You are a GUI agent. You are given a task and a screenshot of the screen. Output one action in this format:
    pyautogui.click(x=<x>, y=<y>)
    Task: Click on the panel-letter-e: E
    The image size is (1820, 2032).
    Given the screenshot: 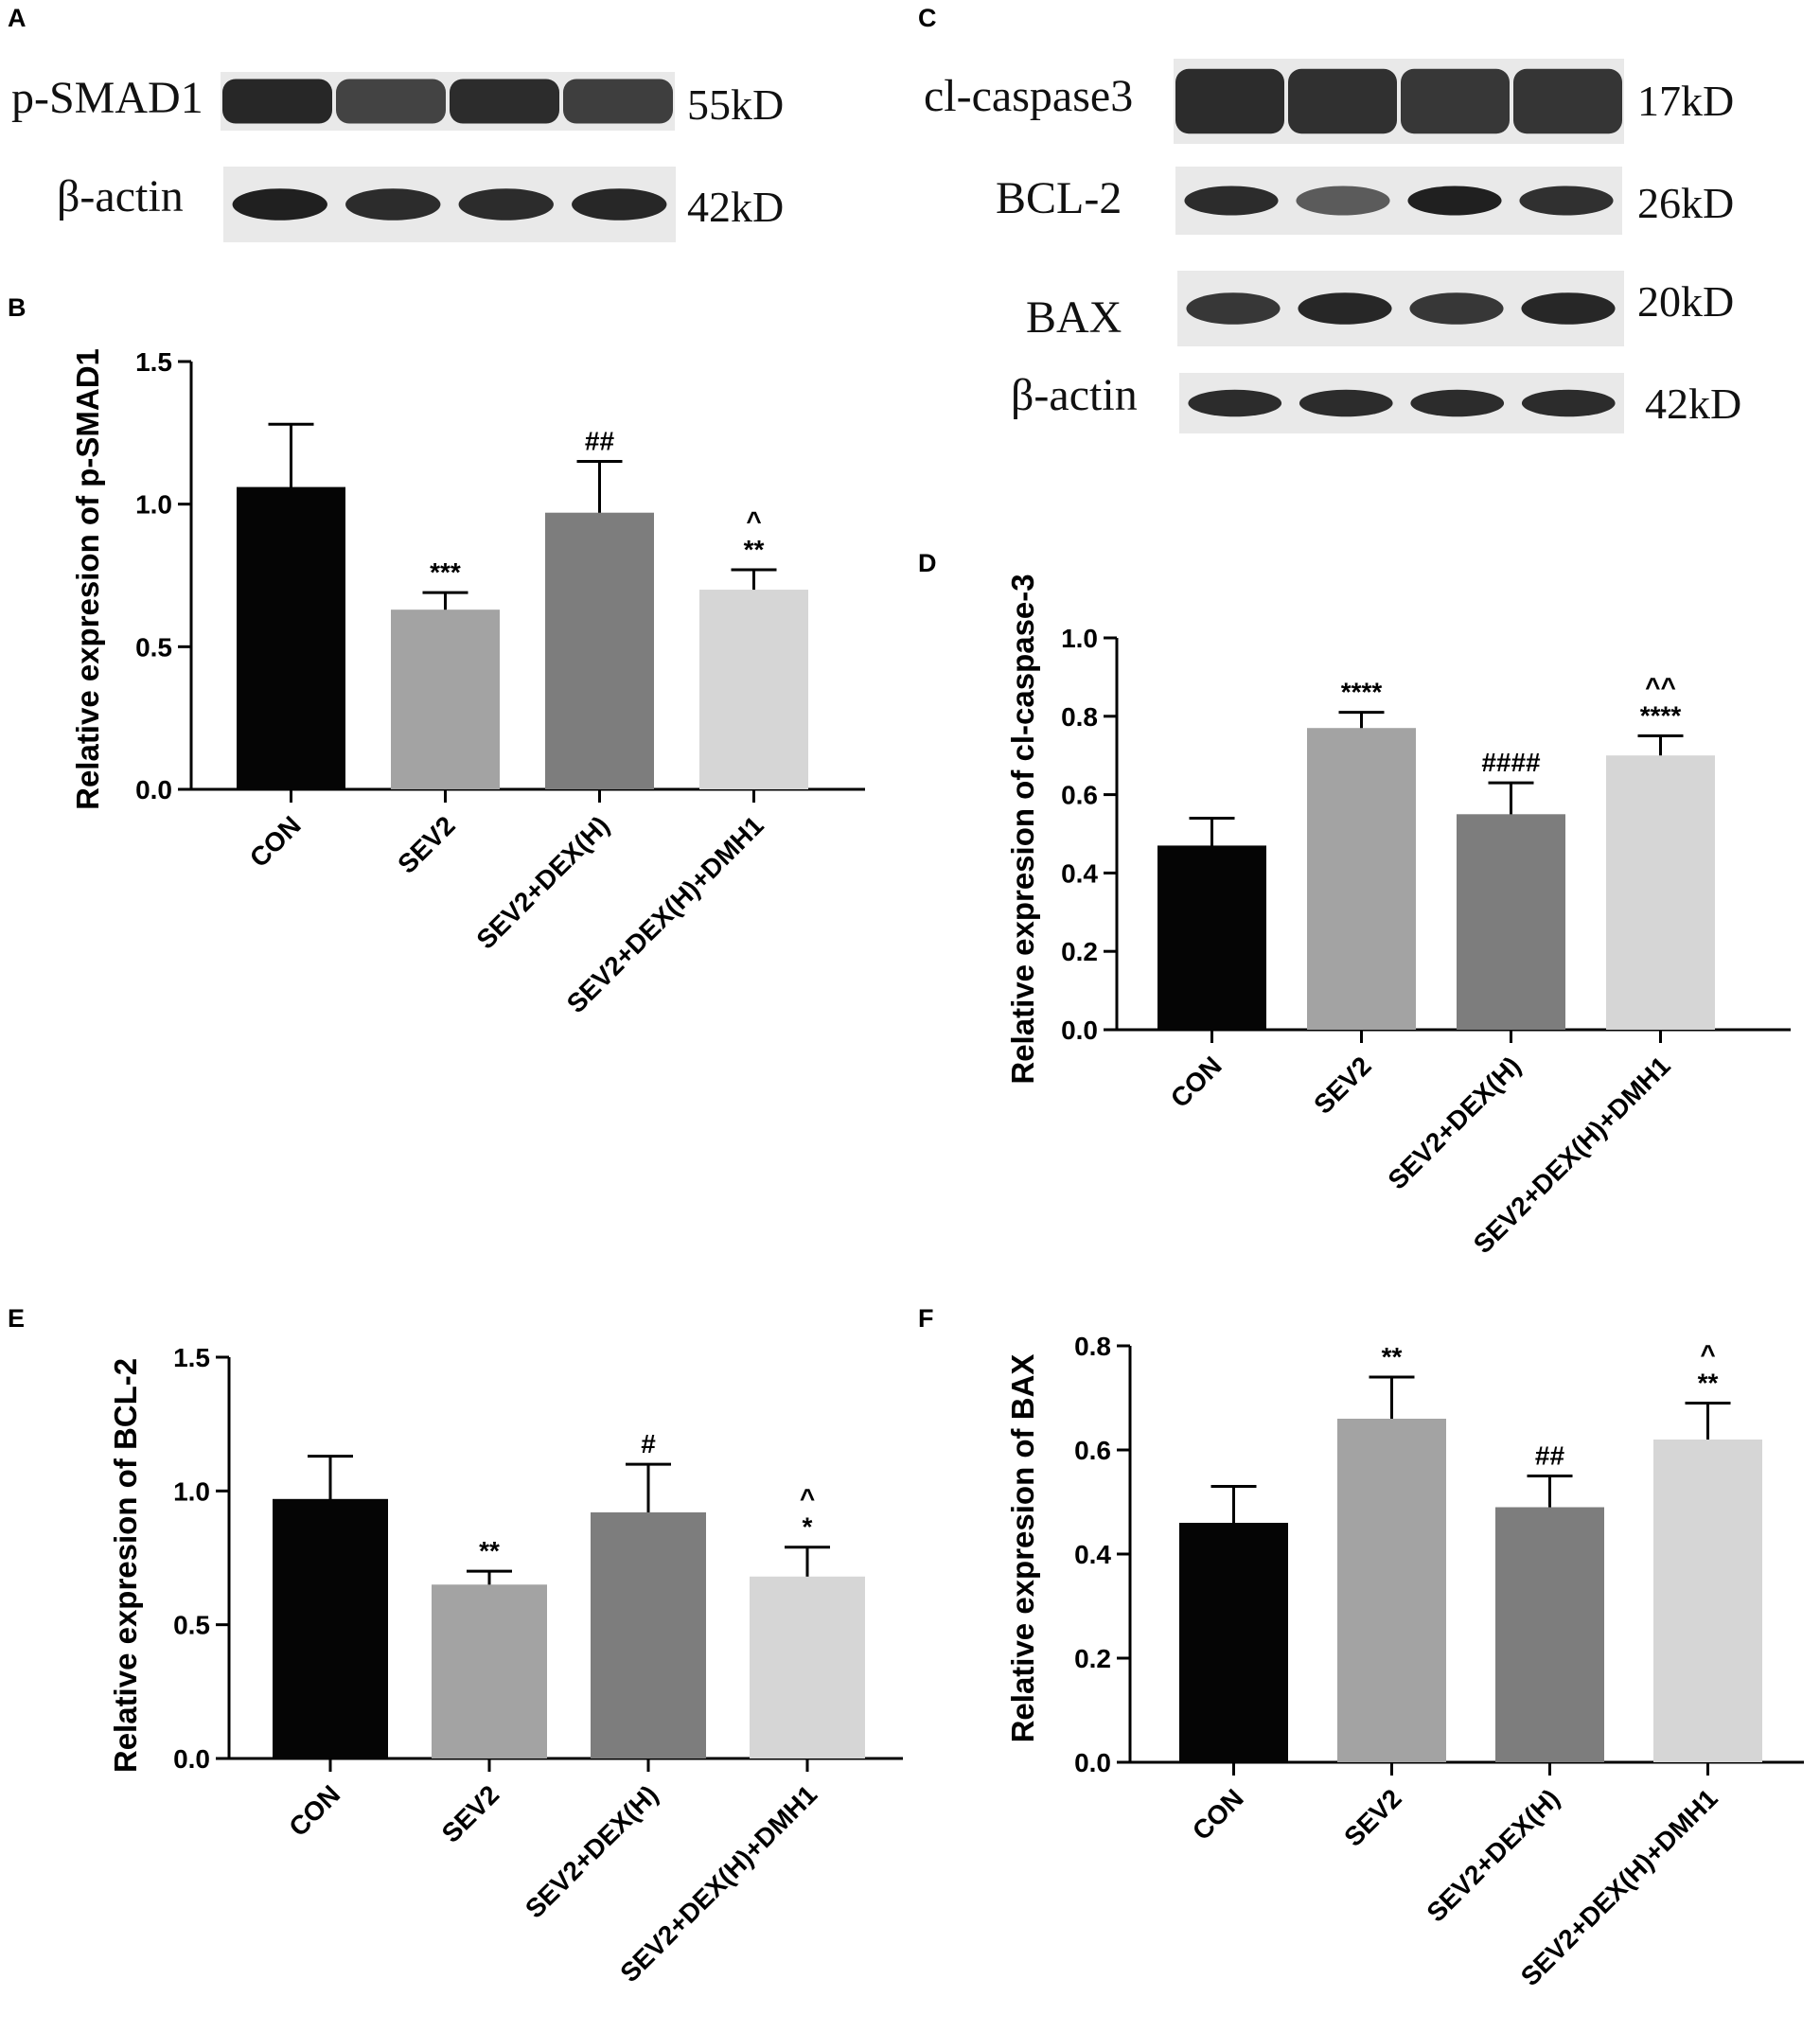 What is the action you would take?
    pyautogui.click(x=17, y=1318)
    